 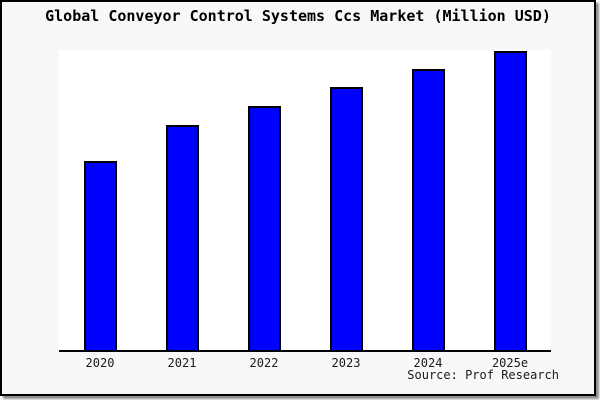 What do you see at coordinates (483, 375) in the screenshot?
I see `source-credit: Source: Prof Research` at bounding box center [483, 375].